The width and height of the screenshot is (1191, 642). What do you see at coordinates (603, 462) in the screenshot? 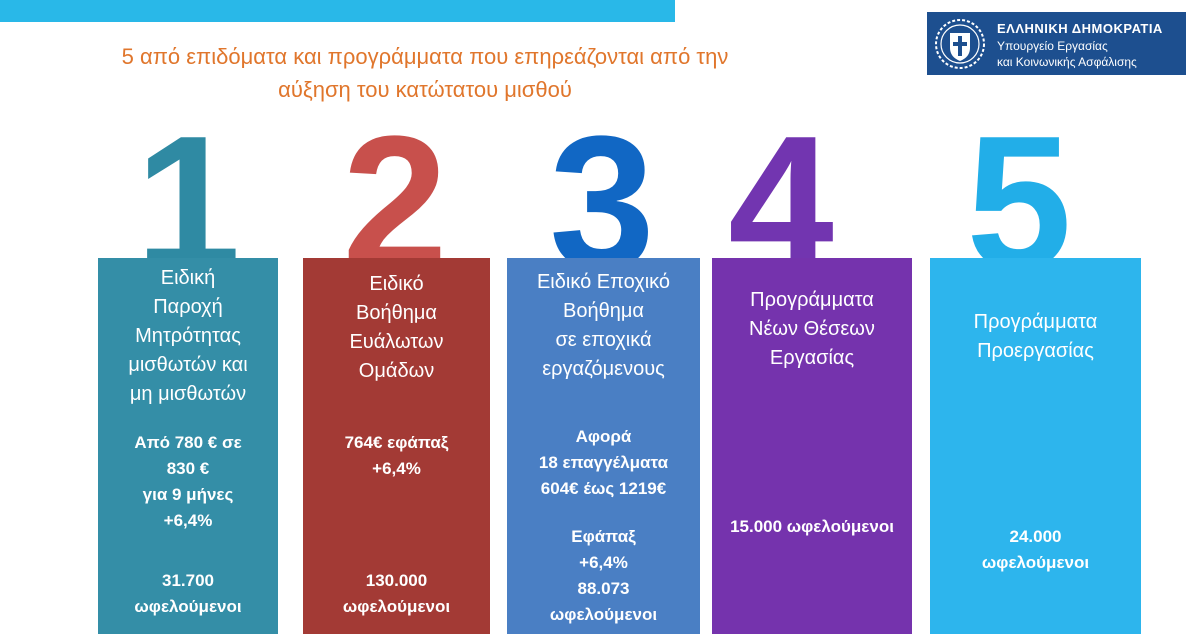
I see `card-3-details: Αφορά 18 επαγγέλματα 604€ έως 1219€` at bounding box center [603, 462].